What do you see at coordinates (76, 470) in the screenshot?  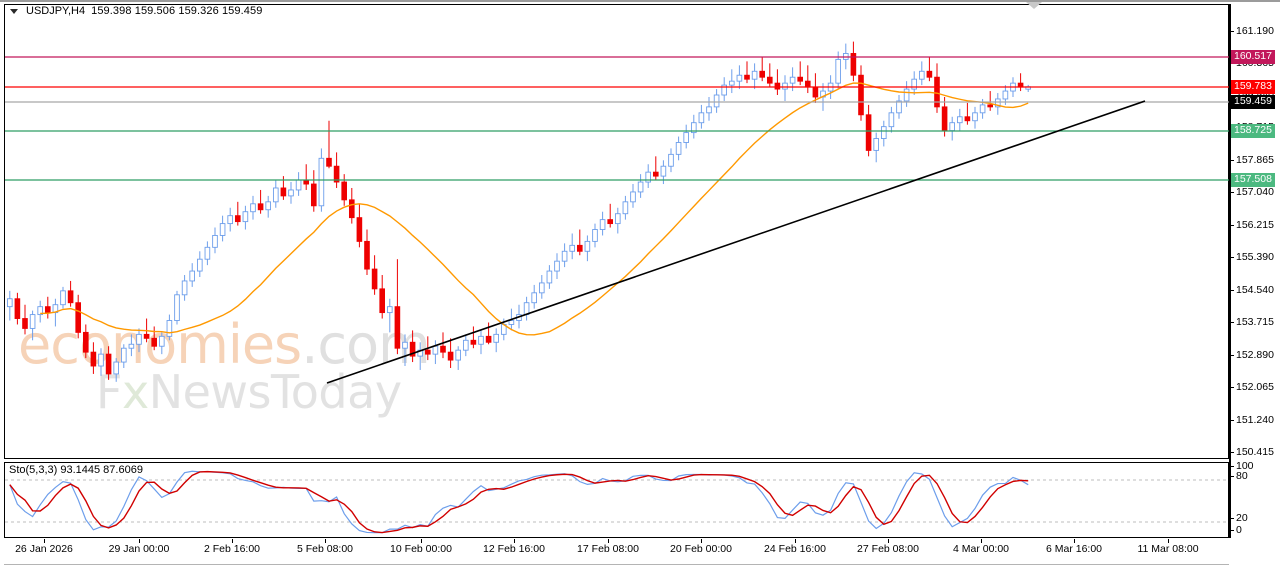 I see `indicator-label: Sto(5,3,3) 93.1445 87.6069` at bounding box center [76, 470].